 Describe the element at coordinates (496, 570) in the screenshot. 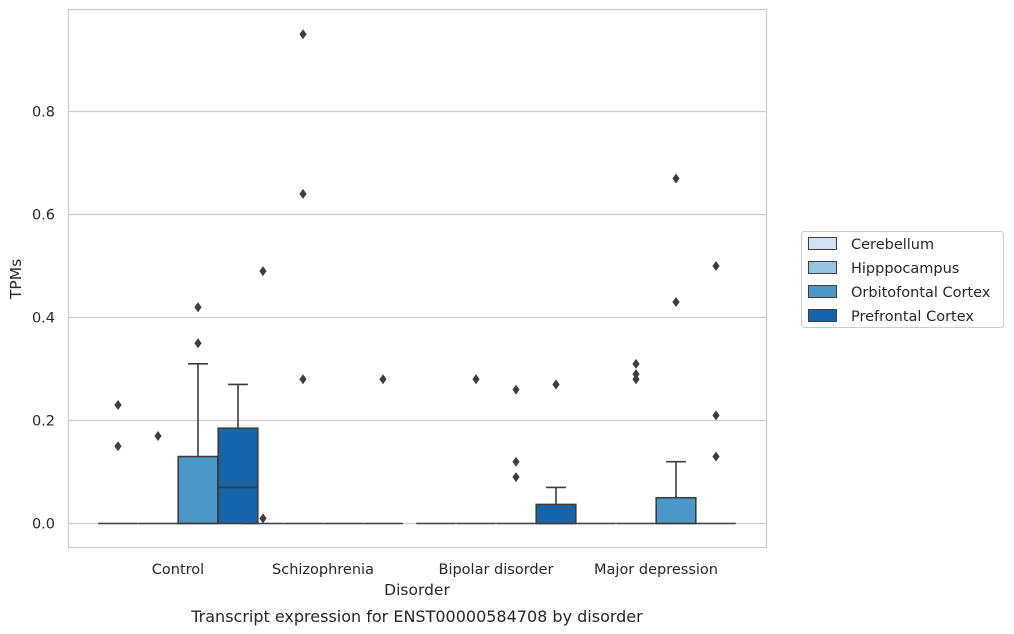

I see `x-tick-label: Bipolar disorder` at that location.